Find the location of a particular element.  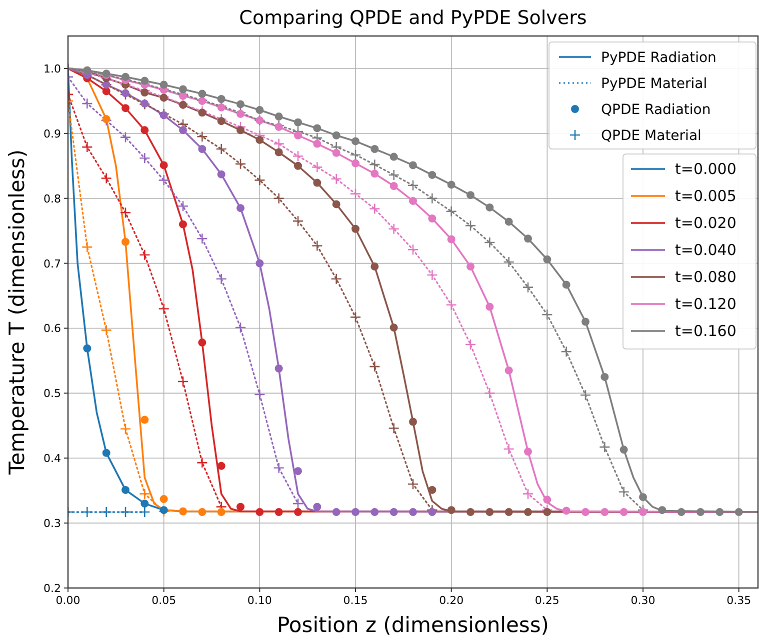

x-tick-label: 0.00 is located at coordinates (68, 600).